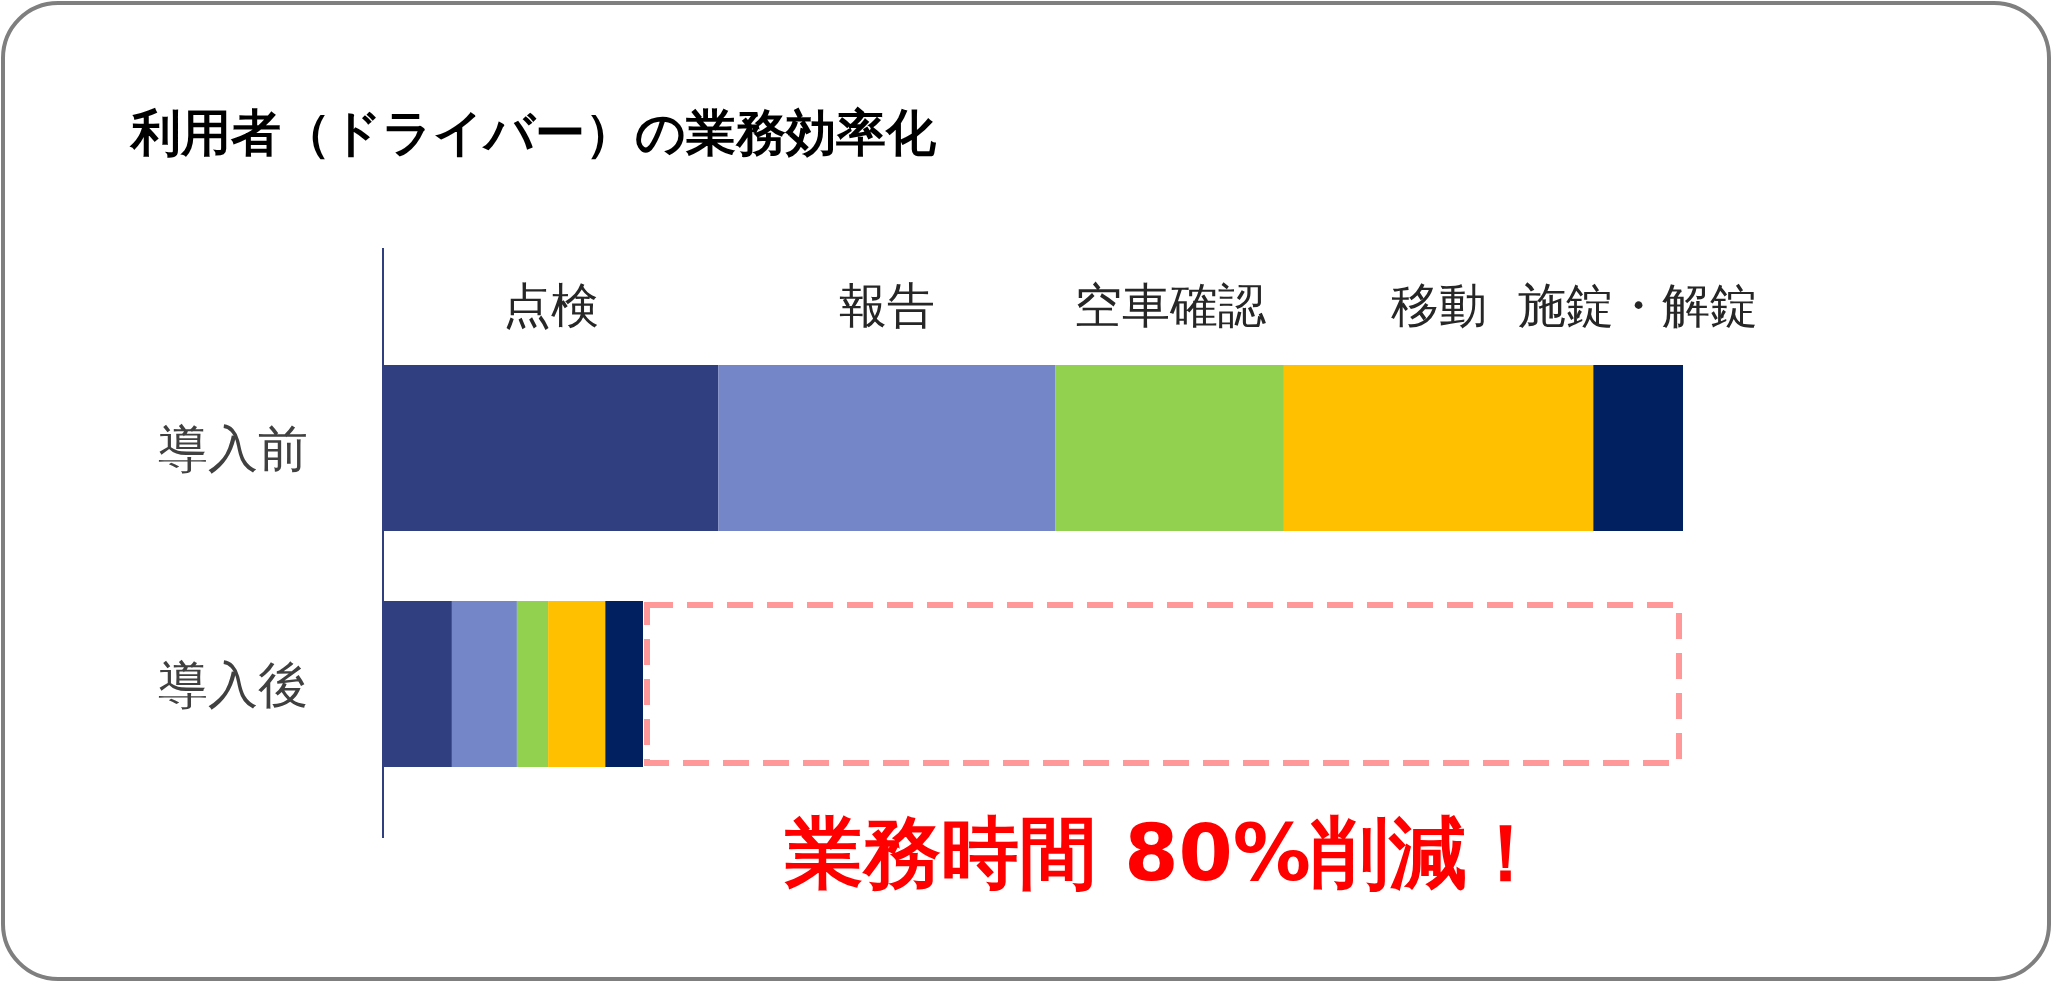  What do you see at coordinates (550, 305) in the screenshot?
I see `series-label: 点検` at bounding box center [550, 305].